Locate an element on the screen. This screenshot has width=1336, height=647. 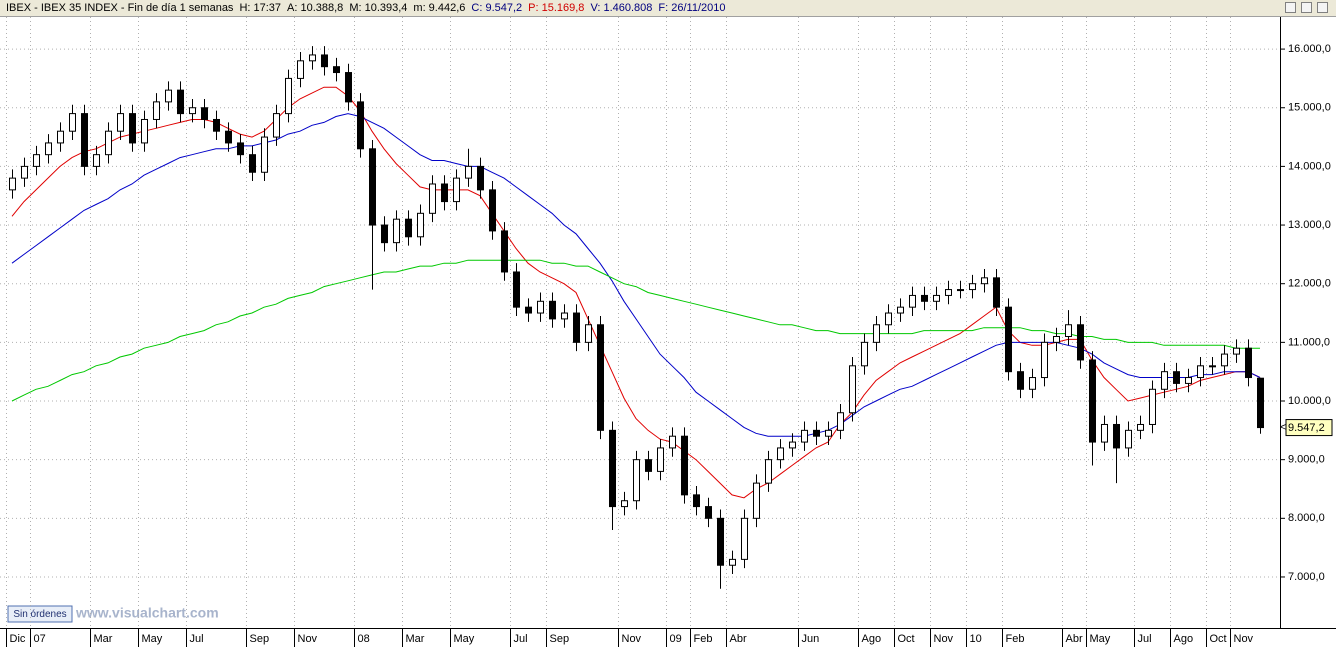
y-tick-label: 12.000,0 is located at coordinates (1309, 284).